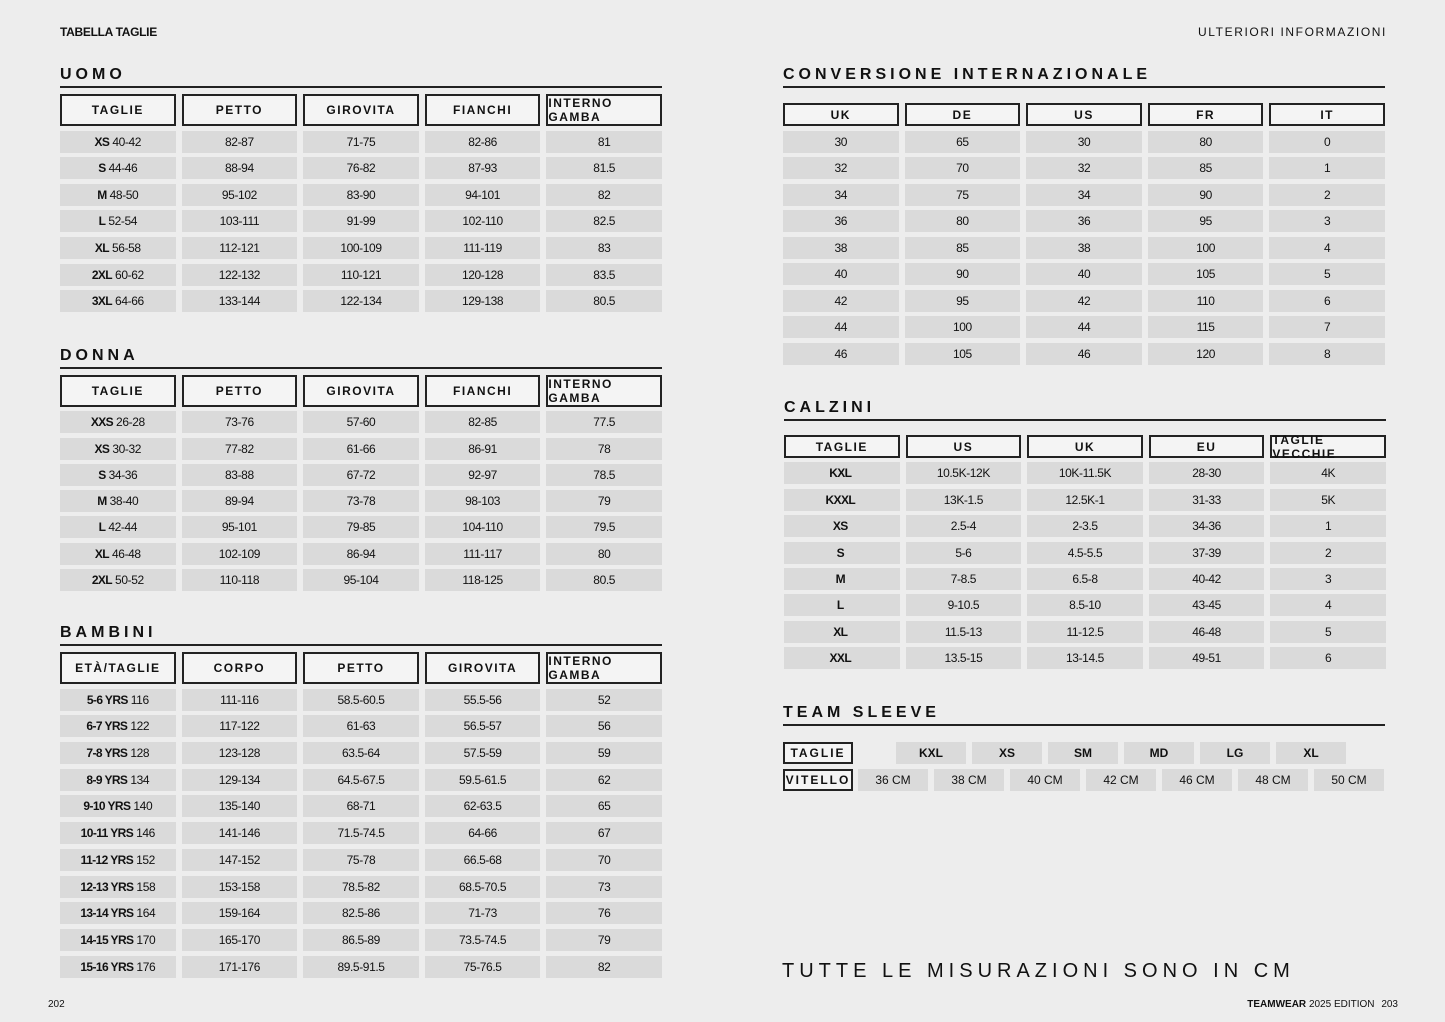 The width and height of the screenshot is (1445, 1022). What do you see at coordinates (1328, 526) in the screenshot?
I see `table-cell: 1` at bounding box center [1328, 526].